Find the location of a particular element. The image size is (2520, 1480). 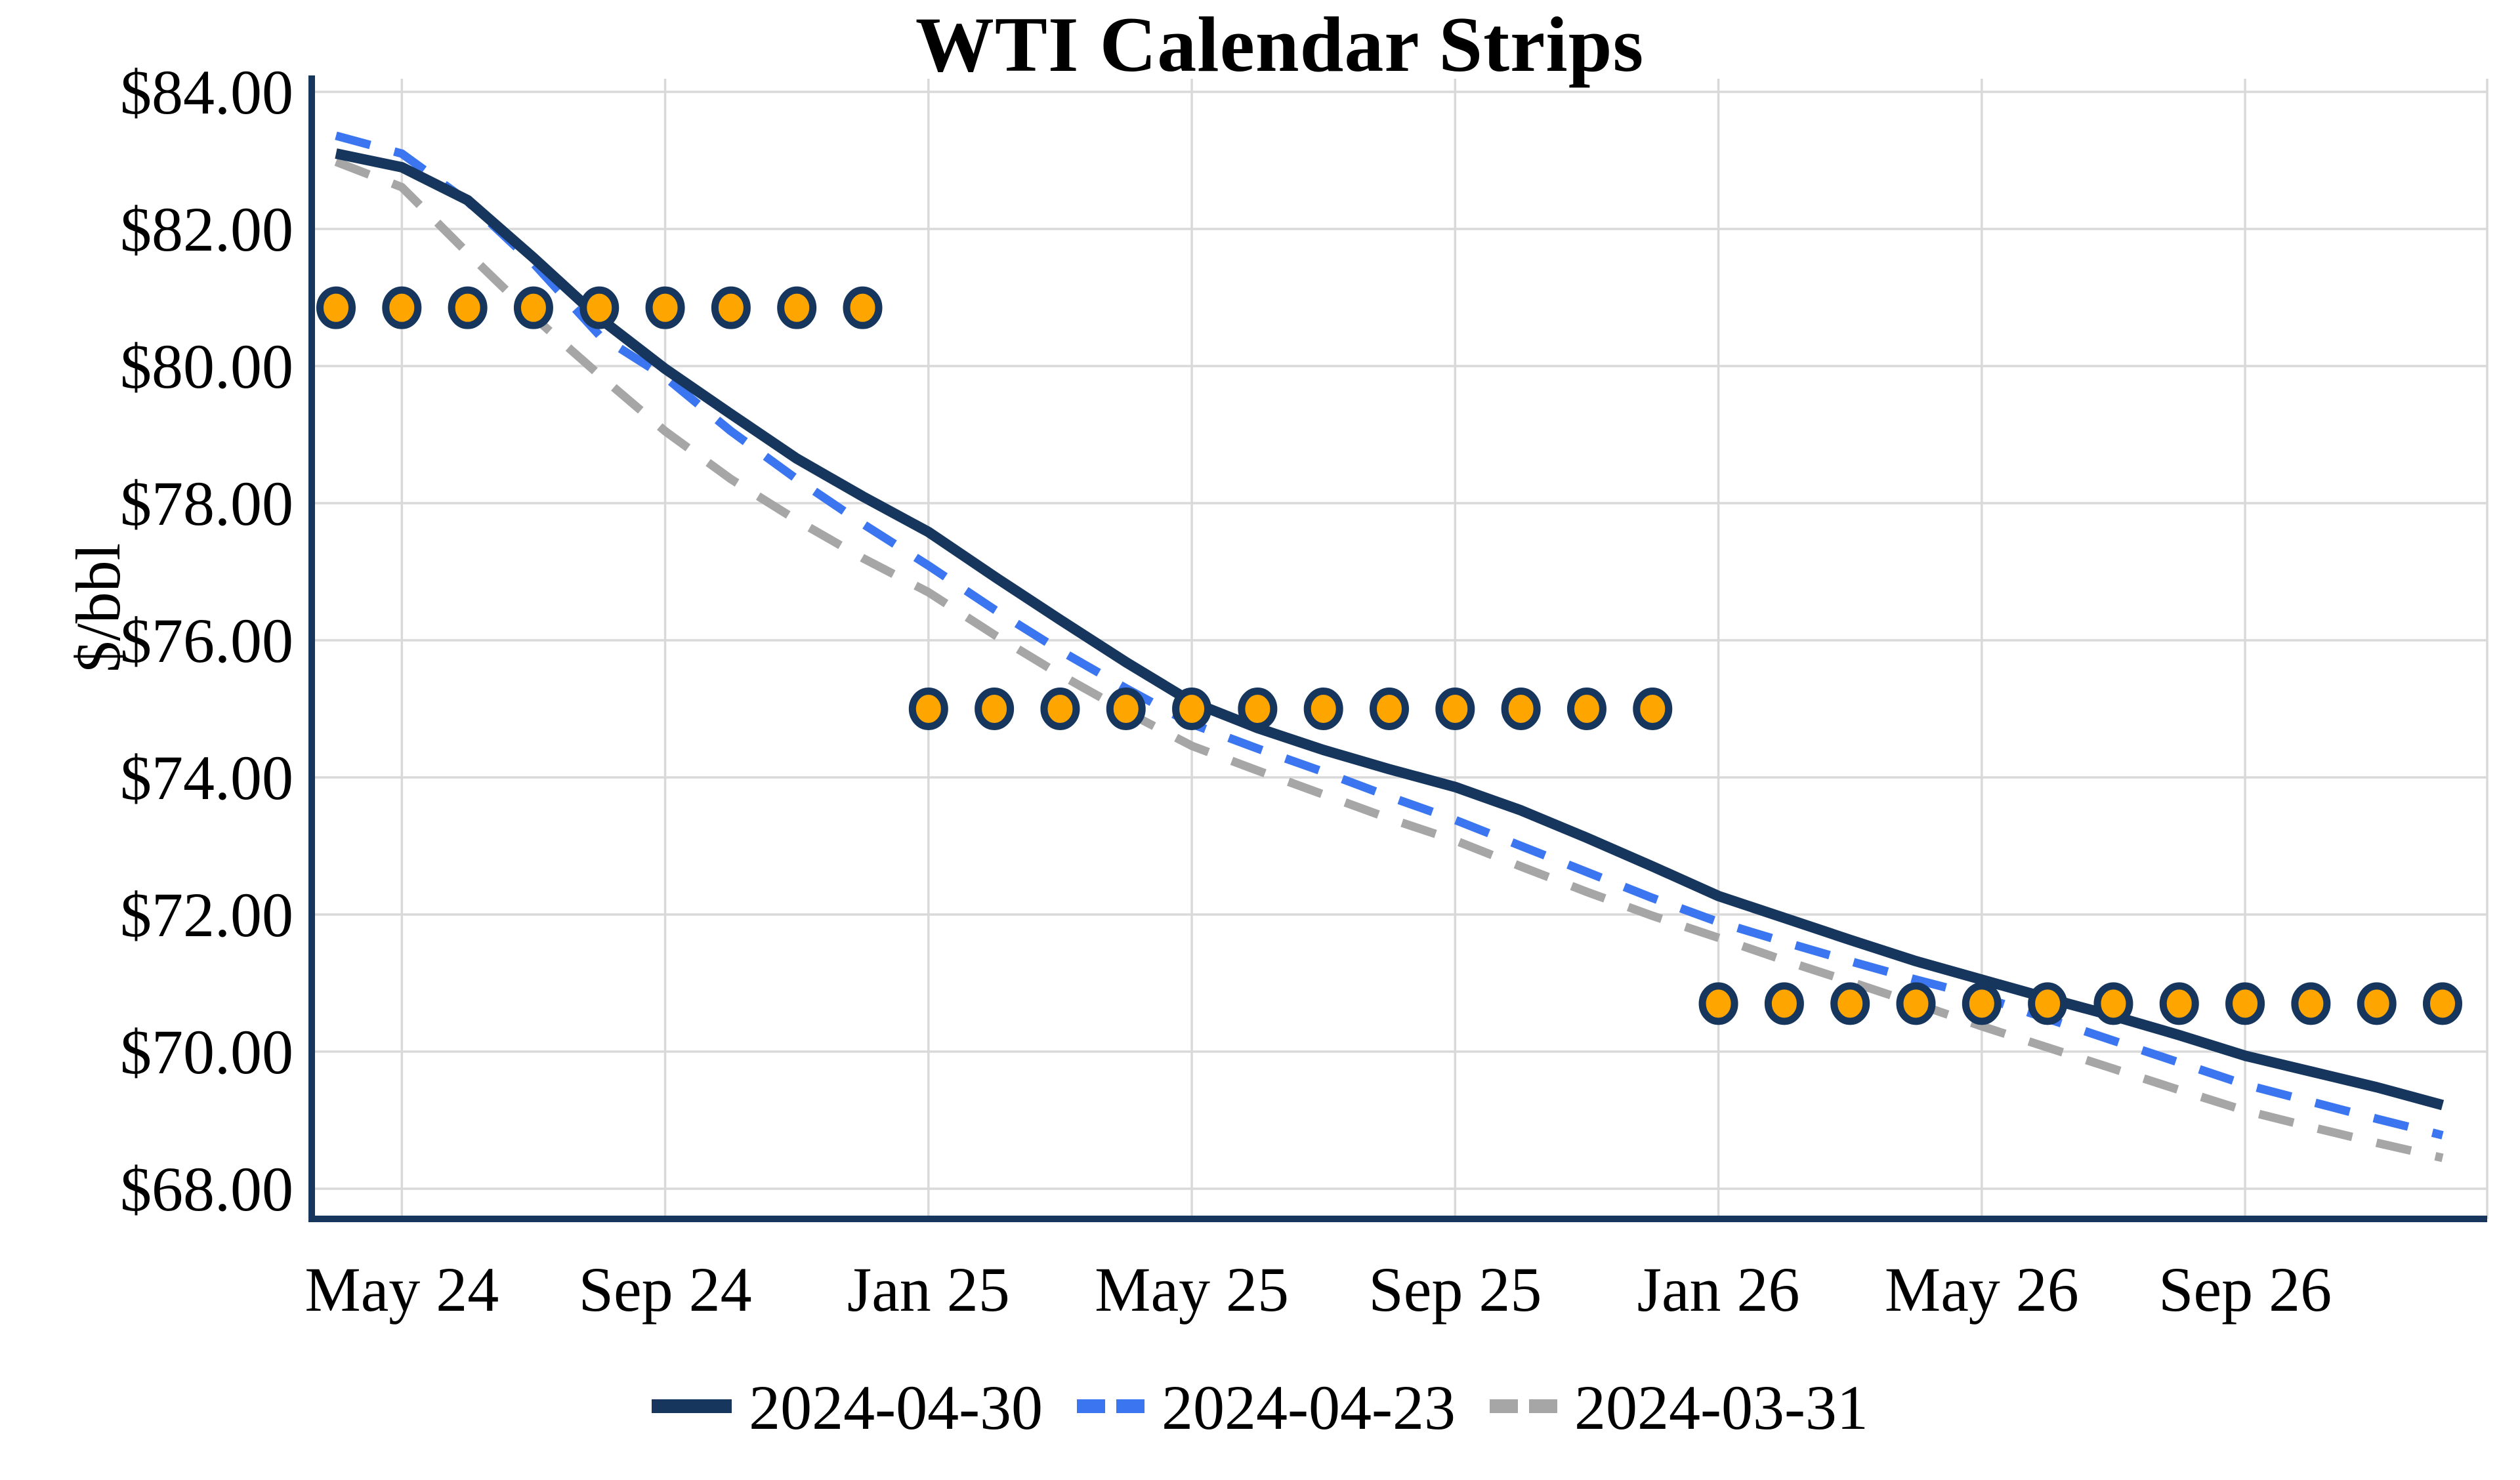

legend-item: 2024-03-31 is located at coordinates (1678, 1407).